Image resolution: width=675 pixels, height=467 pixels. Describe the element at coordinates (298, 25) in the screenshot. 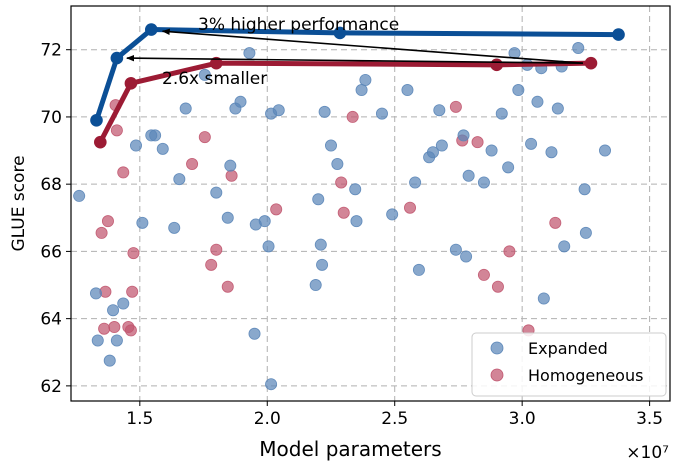

I see `annotation-label: 3% higher performance` at that location.